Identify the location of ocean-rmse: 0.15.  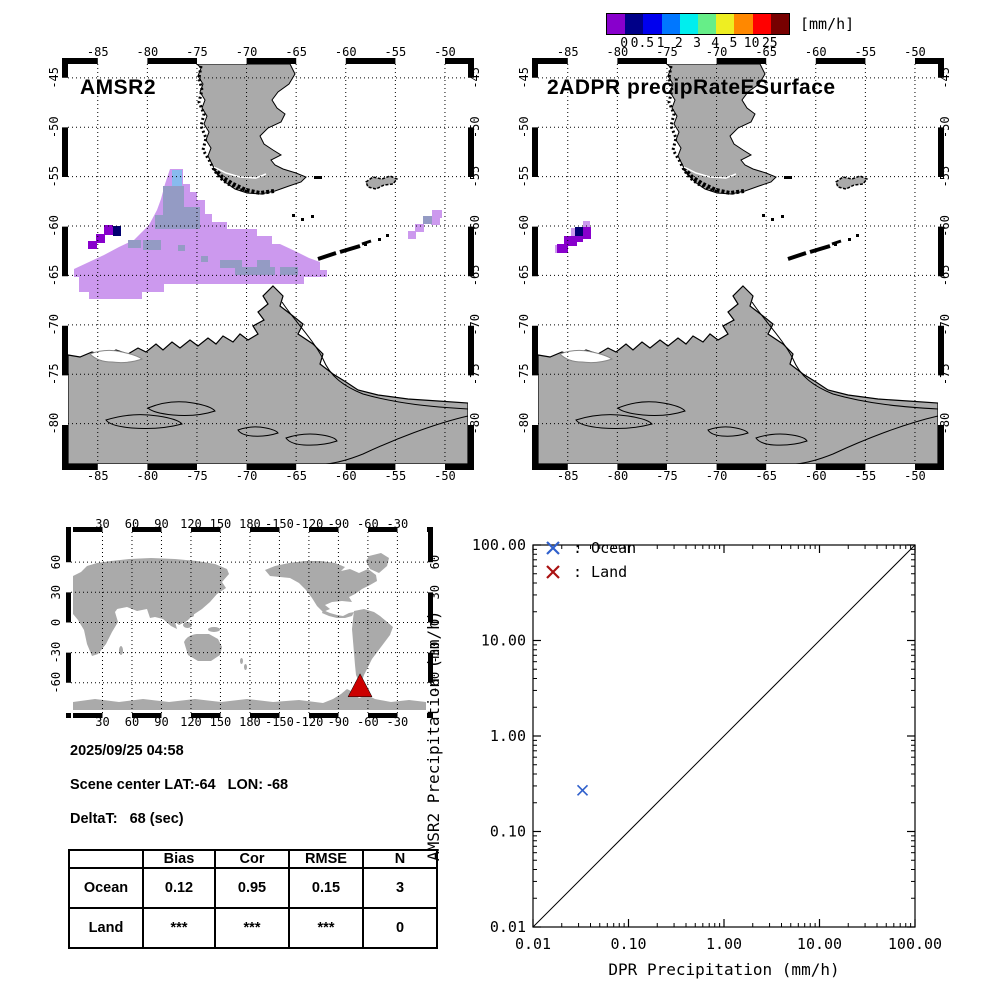
(326, 888).